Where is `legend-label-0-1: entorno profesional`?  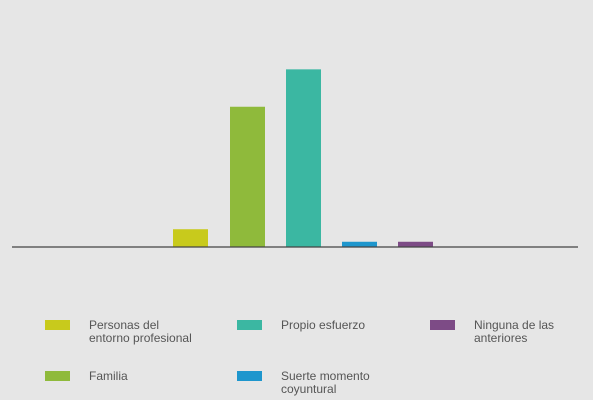 legend-label-0-1: entorno profesional is located at coordinates (140, 338).